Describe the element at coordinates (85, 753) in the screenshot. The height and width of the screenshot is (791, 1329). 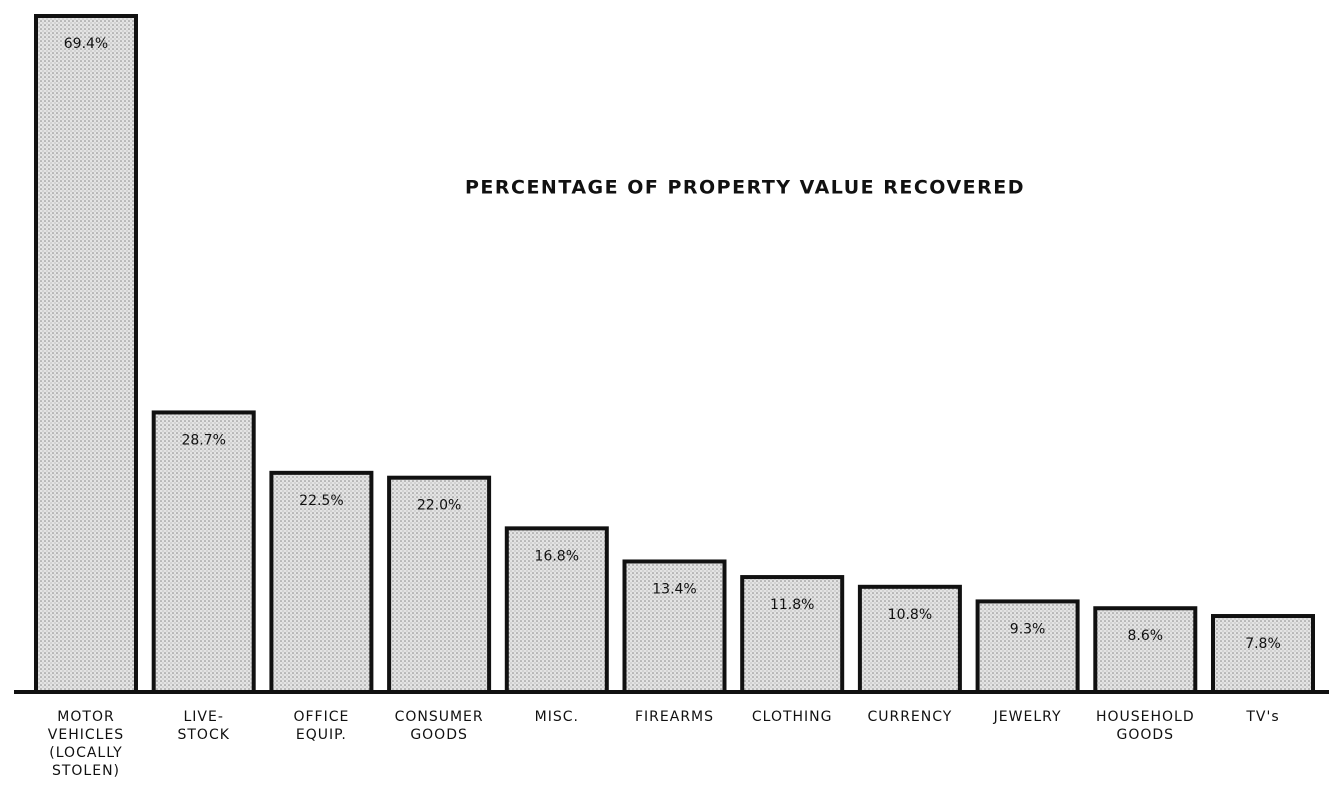
I see `x-tick-label: (LOCALLY` at that location.